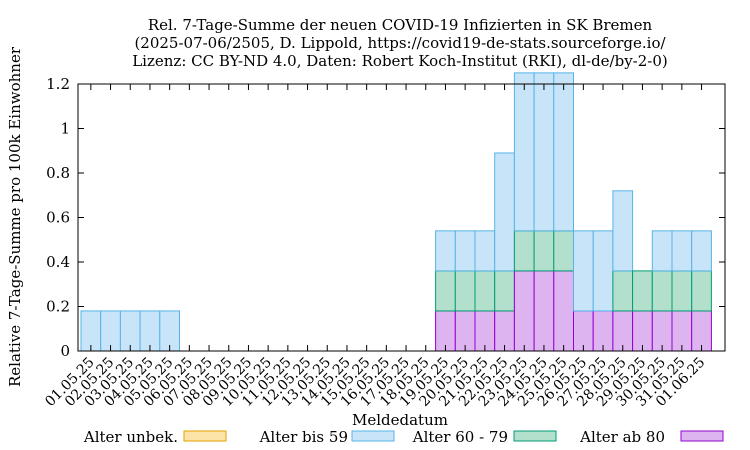  I want to click on y-tick-label: 1, so click(65, 129).